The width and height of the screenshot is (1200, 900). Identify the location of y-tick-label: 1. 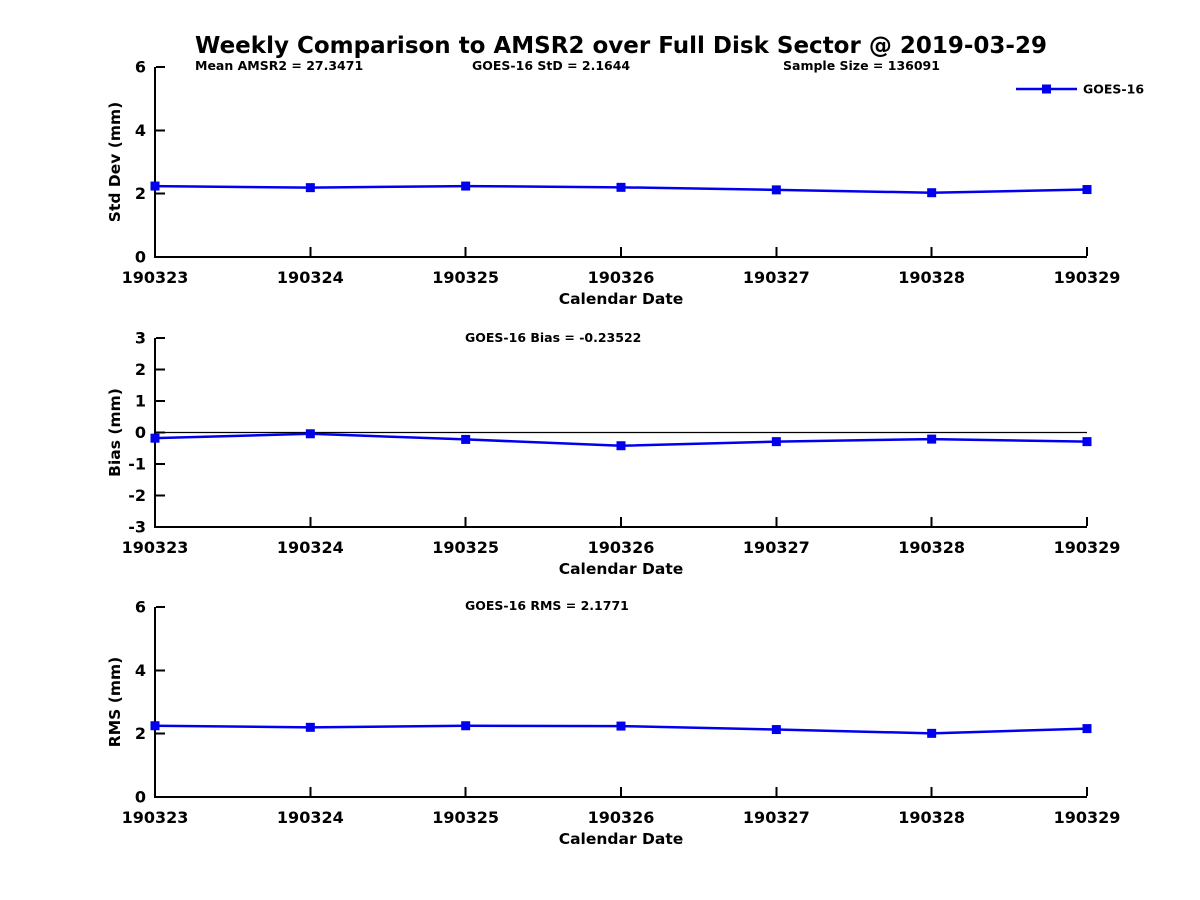
(140, 401).